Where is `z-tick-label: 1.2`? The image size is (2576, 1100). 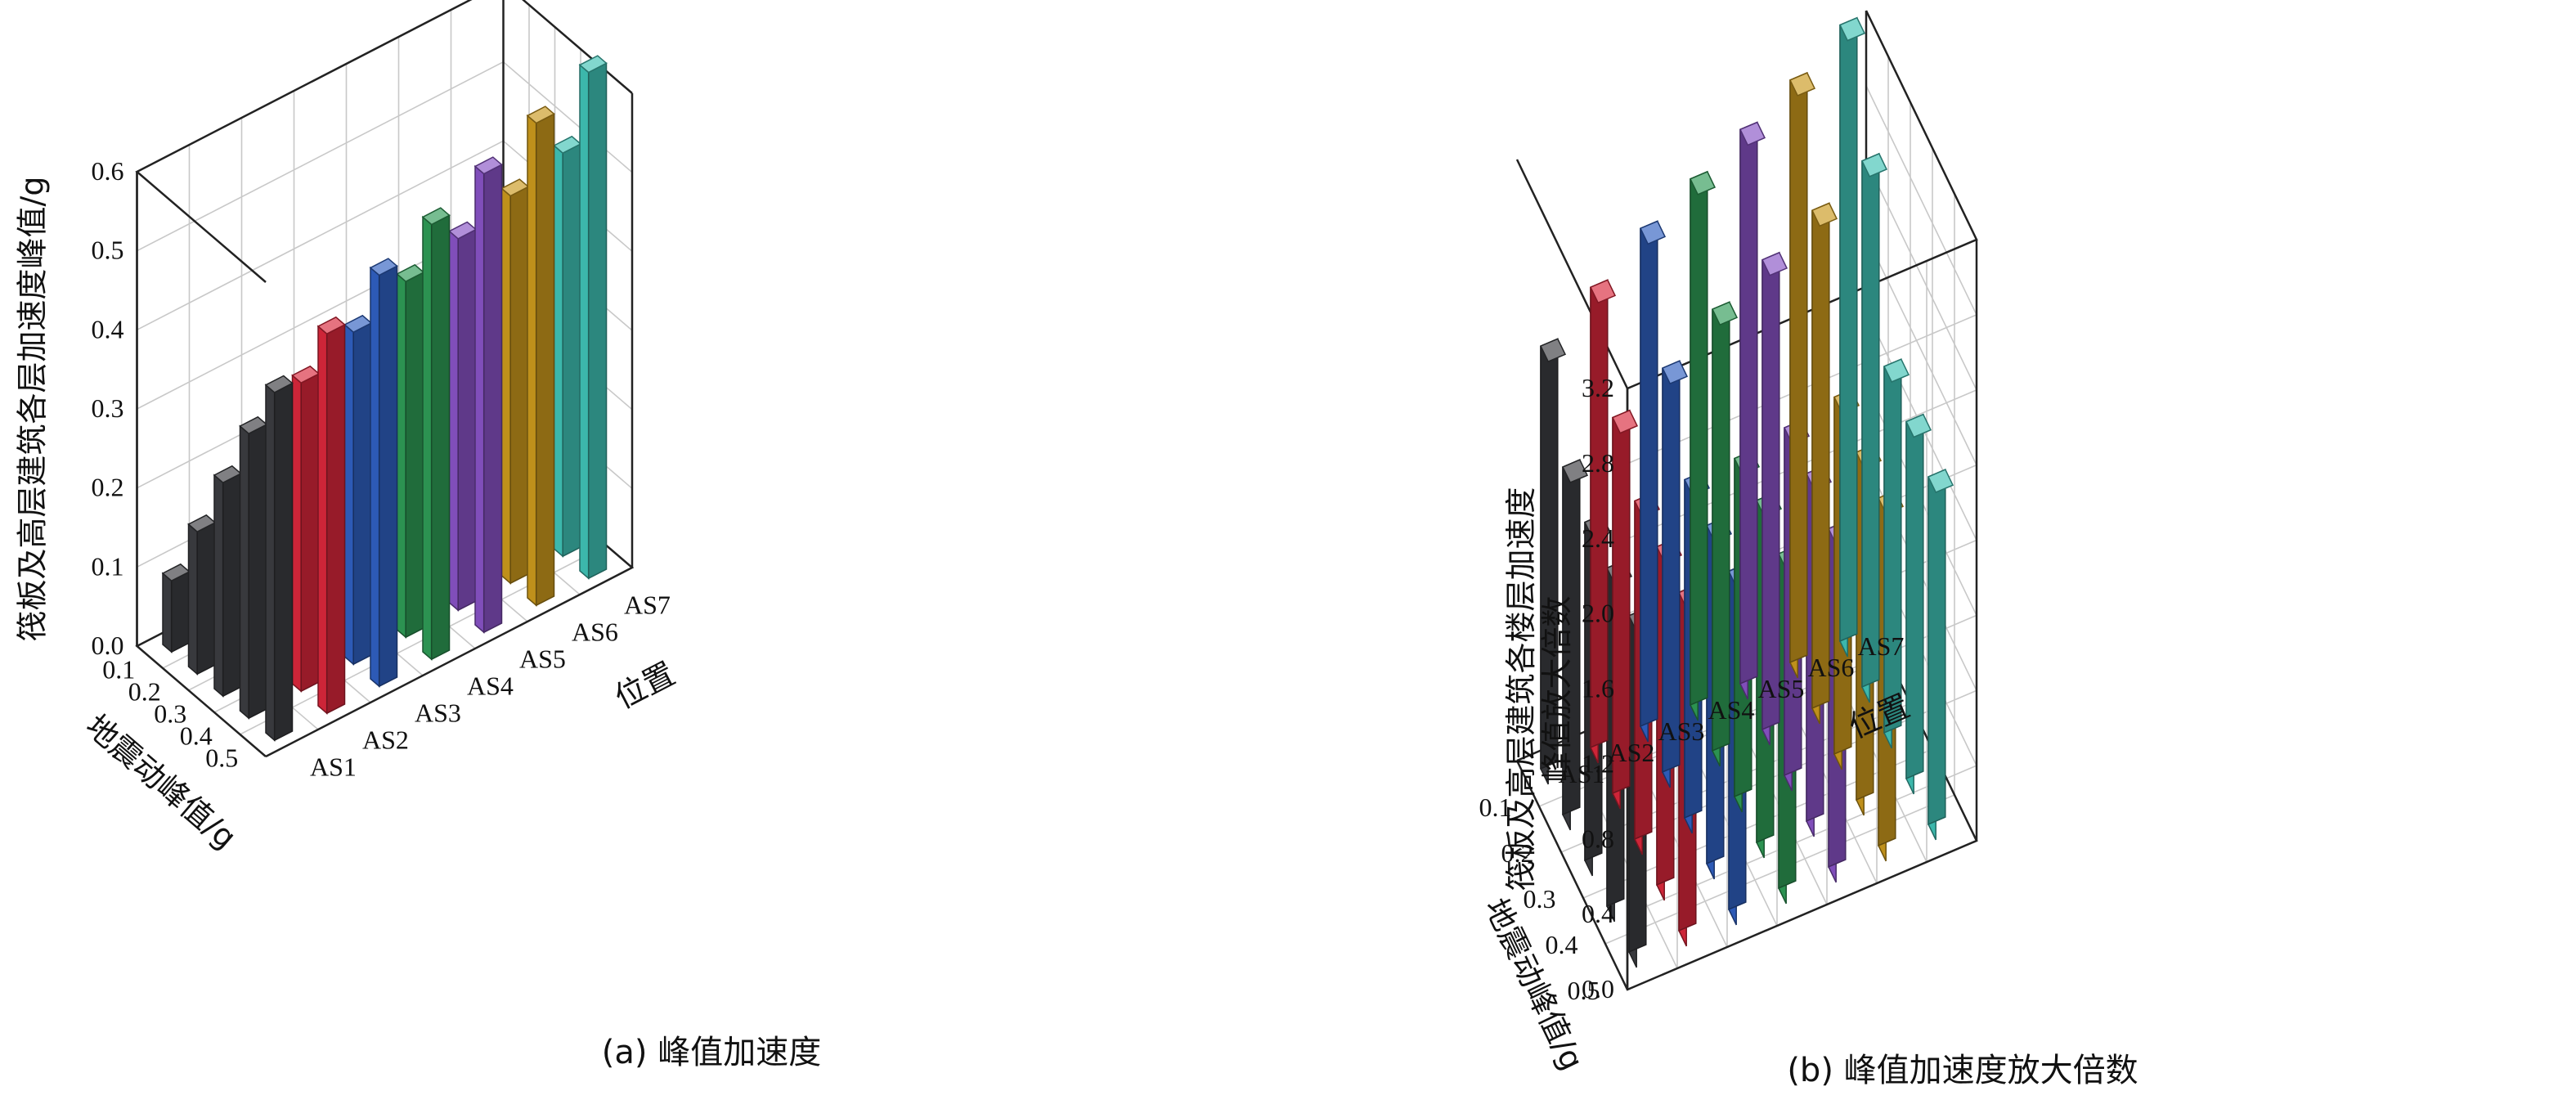 z-tick-label: 1.2 is located at coordinates (1598, 763).